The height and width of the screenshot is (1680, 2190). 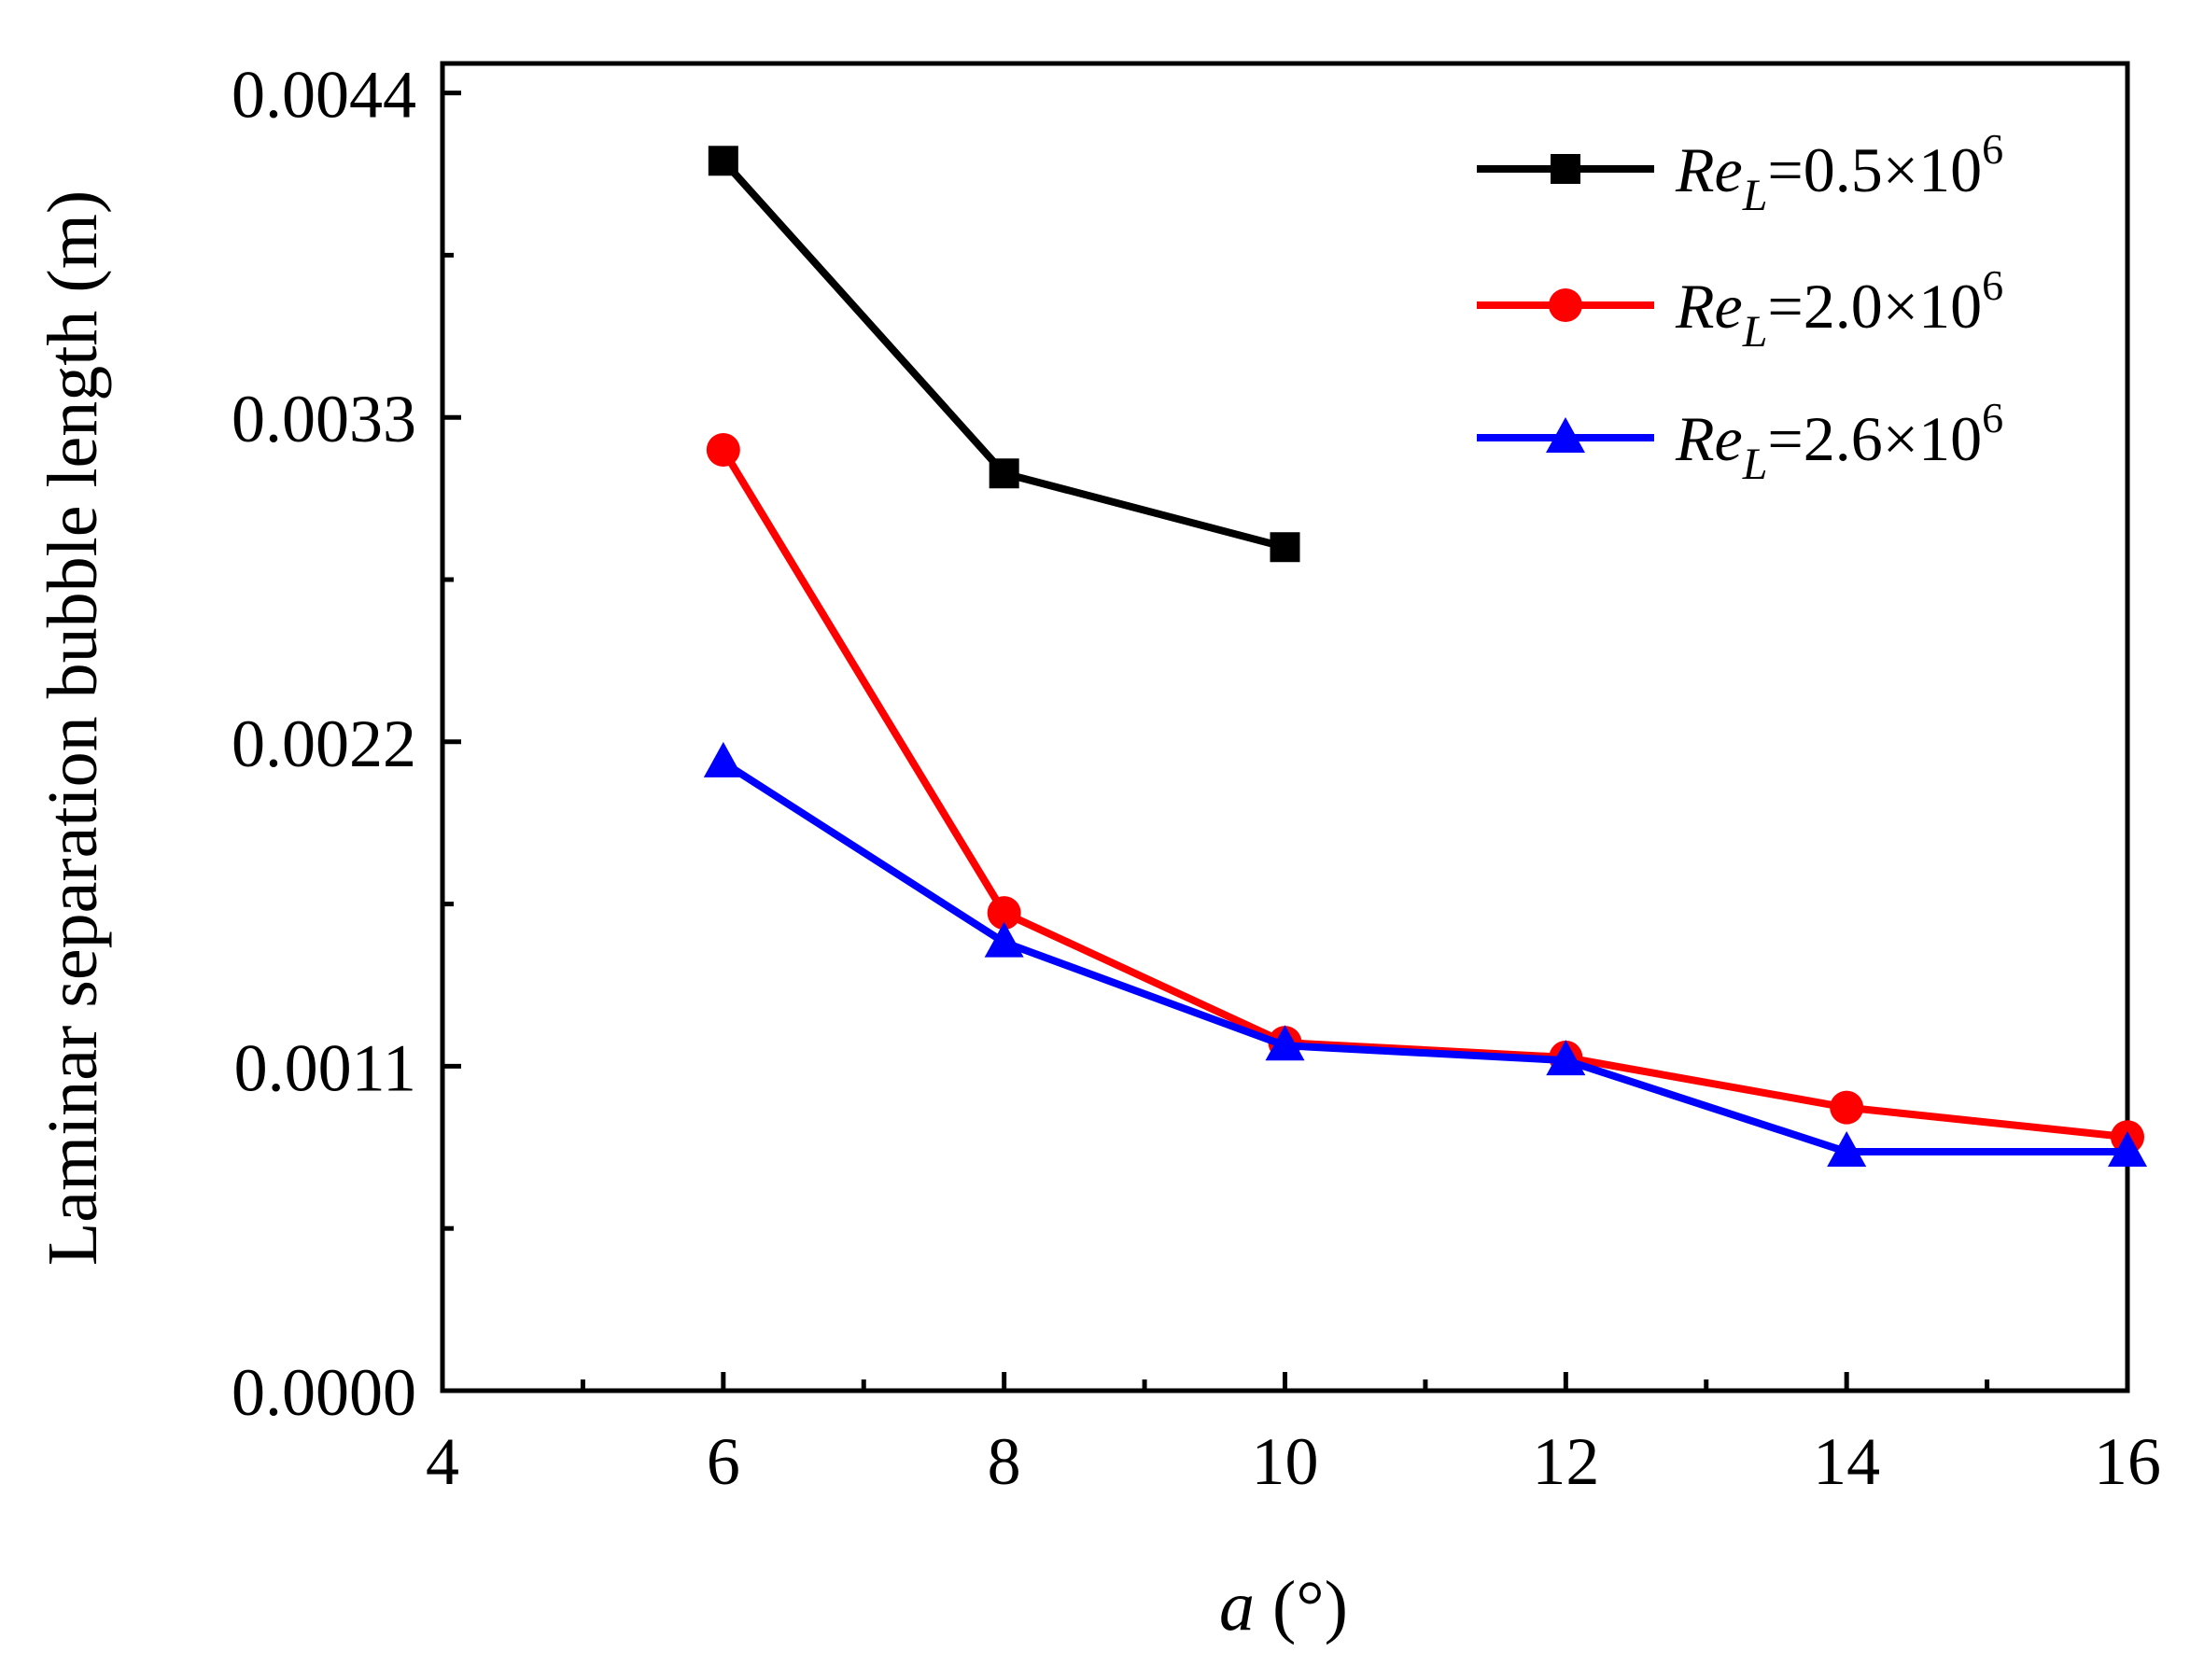 What do you see at coordinates (442, 1461) in the screenshot?
I see `x-tick-label: 4` at bounding box center [442, 1461].